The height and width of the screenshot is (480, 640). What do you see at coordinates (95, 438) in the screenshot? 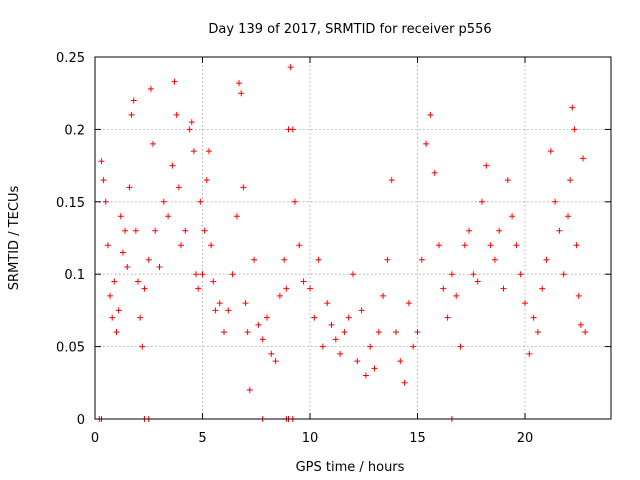
I see `x-tick-label: 0` at bounding box center [95, 438].